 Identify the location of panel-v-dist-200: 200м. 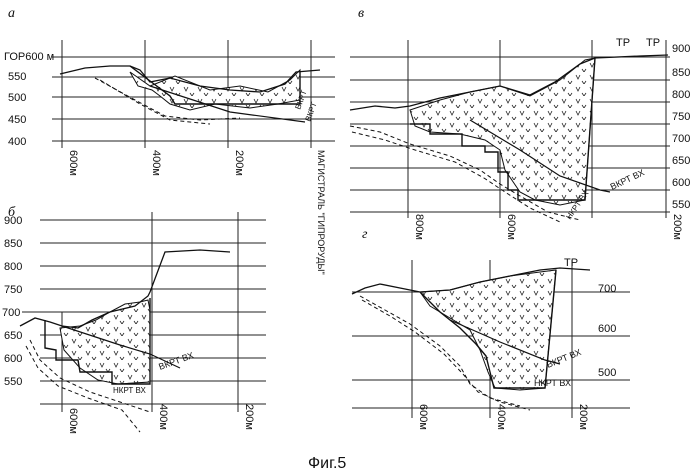
(677, 227).